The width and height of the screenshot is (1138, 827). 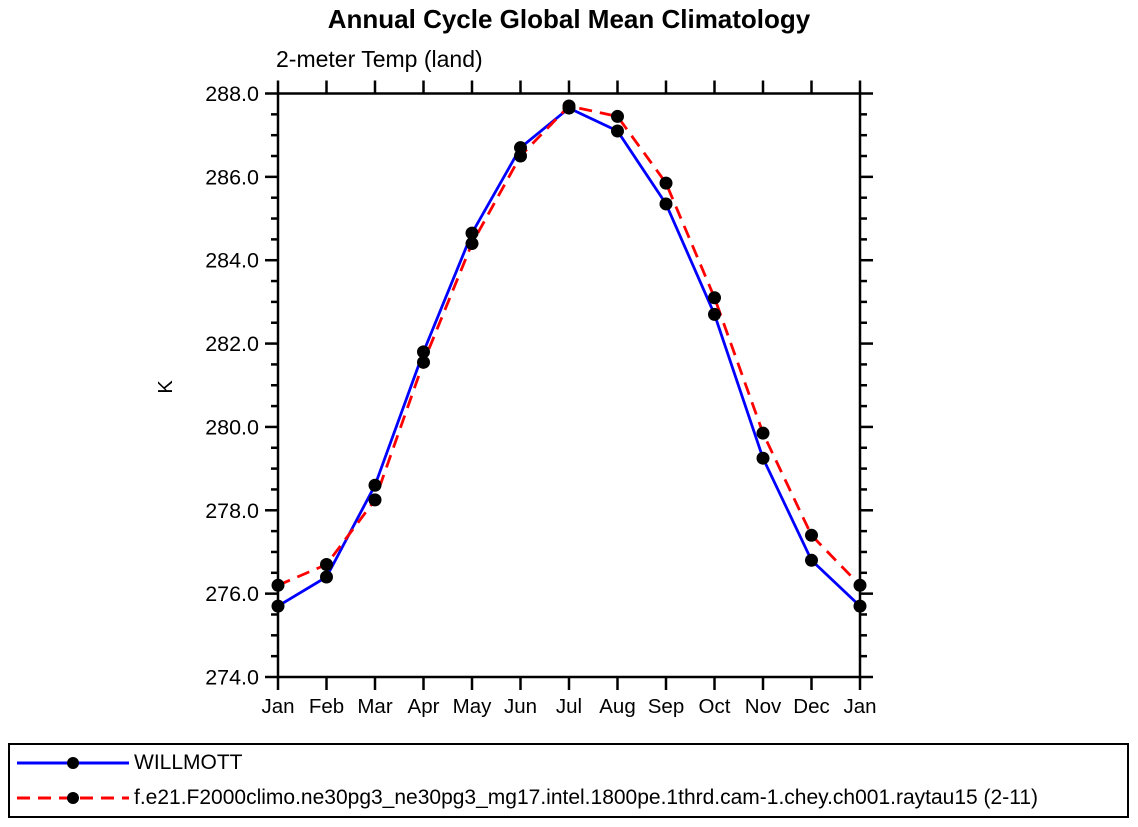 What do you see at coordinates (811, 706) in the screenshot?
I see `x-tick-label: Dec` at bounding box center [811, 706].